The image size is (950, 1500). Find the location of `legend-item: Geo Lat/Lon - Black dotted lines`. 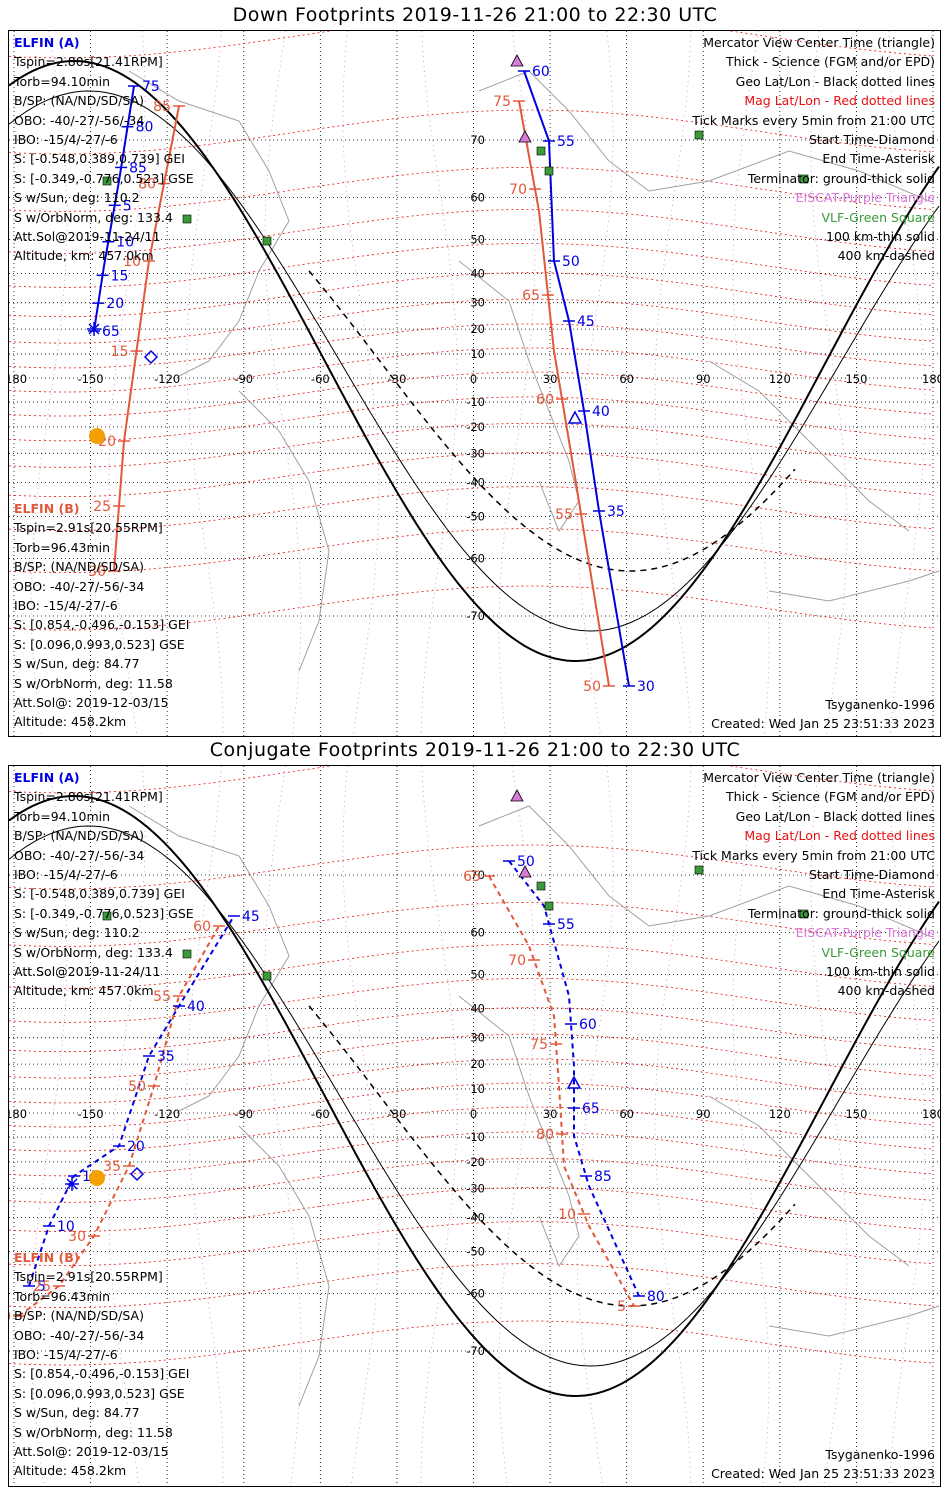

legend-item: Geo Lat/Lon - Black dotted lines is located at coordinates (835, 816).